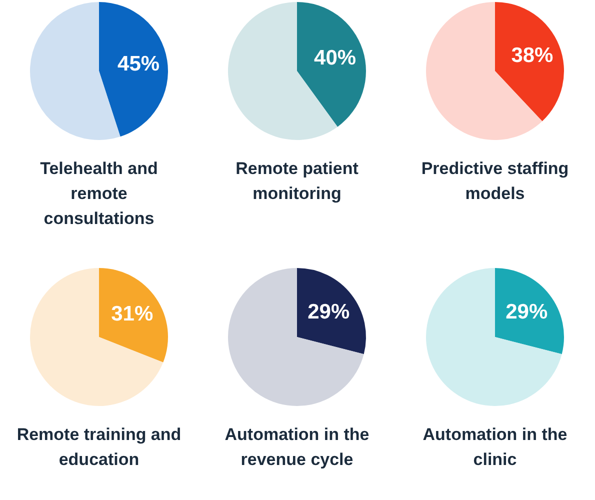 This screenshot has width=595, height=500. Describe the element at coordinates (297, 181) in the screenshot. I see `text: Remote patient monitoring` at that location.